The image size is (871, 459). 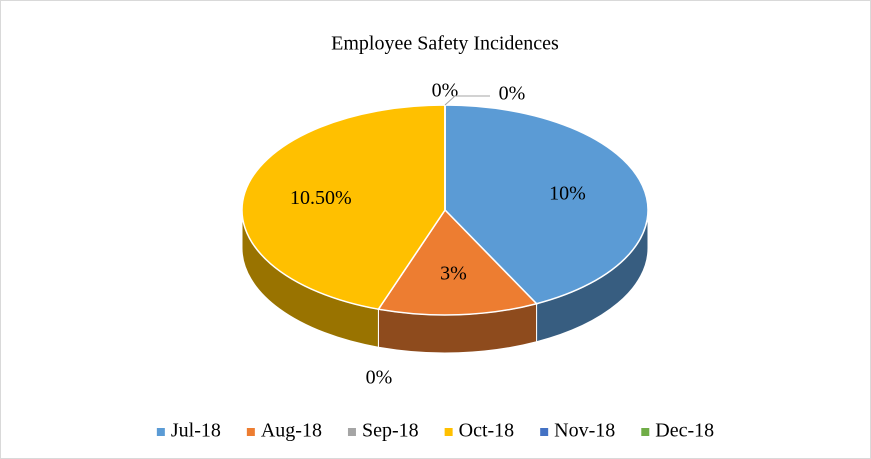 I want to click on legend-label: Sep-18, so click(x=390, y=431).